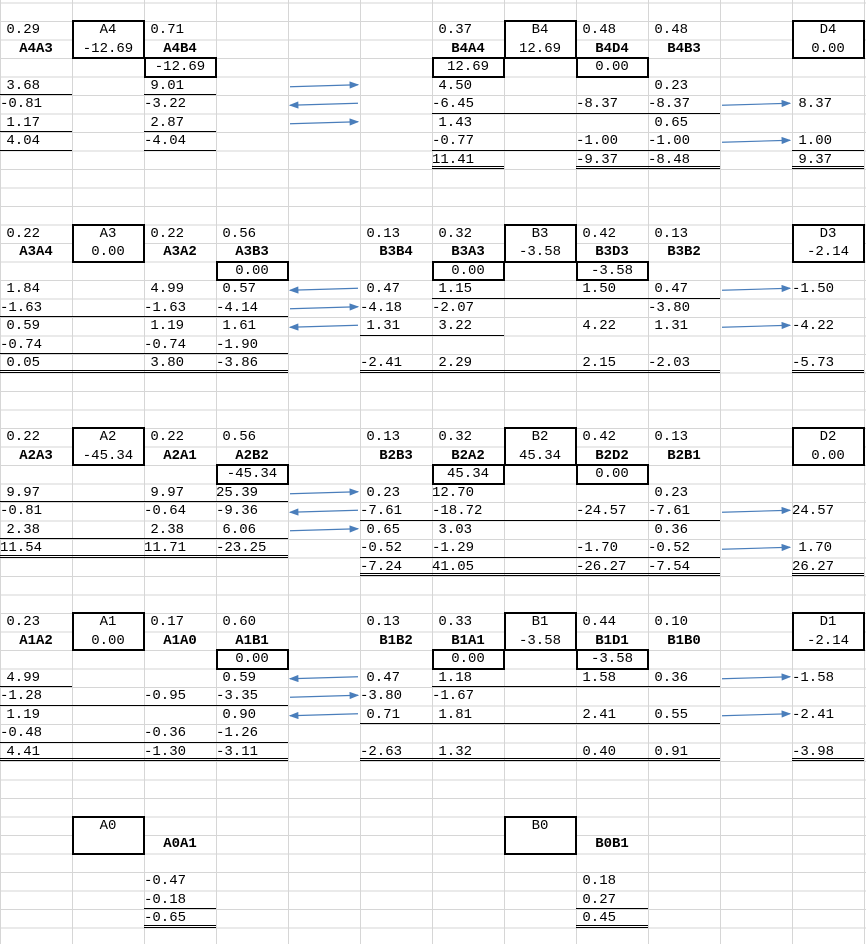  I want to click on cell: -3.22, so click(165, 104).